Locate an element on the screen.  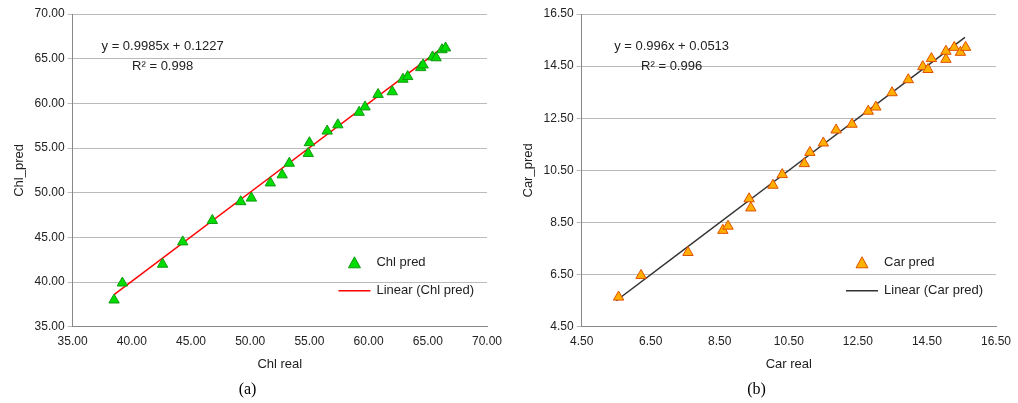
x-tick-label: 6.50 is located at coordinates (651, 341).